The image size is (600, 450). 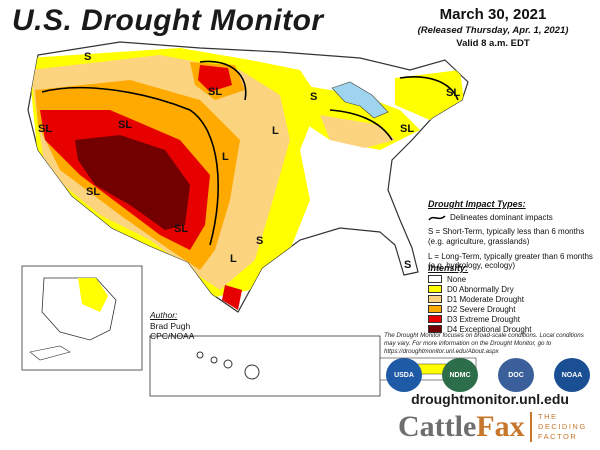 What do you see at coordinates (485, 299) in the screenshot?
I see `intensity-label: D1 Moderate Drought` at bounding box center [485, 299].